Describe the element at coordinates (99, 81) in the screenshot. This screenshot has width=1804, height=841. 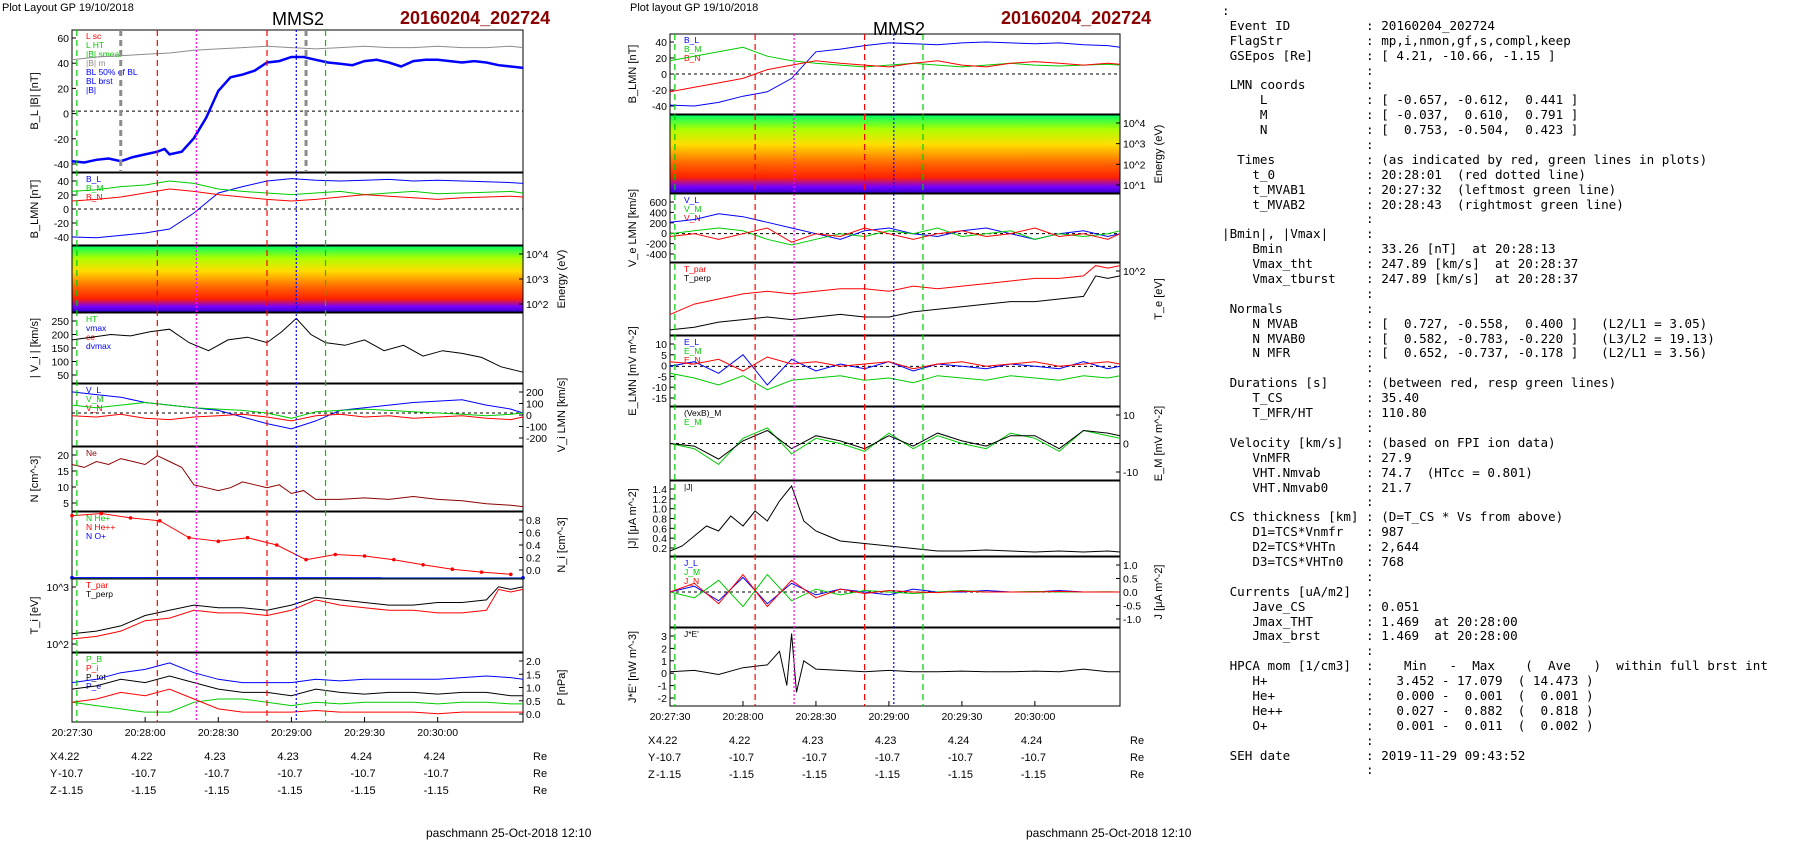
I see `left-legend-bl-5: BL brst` at that location.